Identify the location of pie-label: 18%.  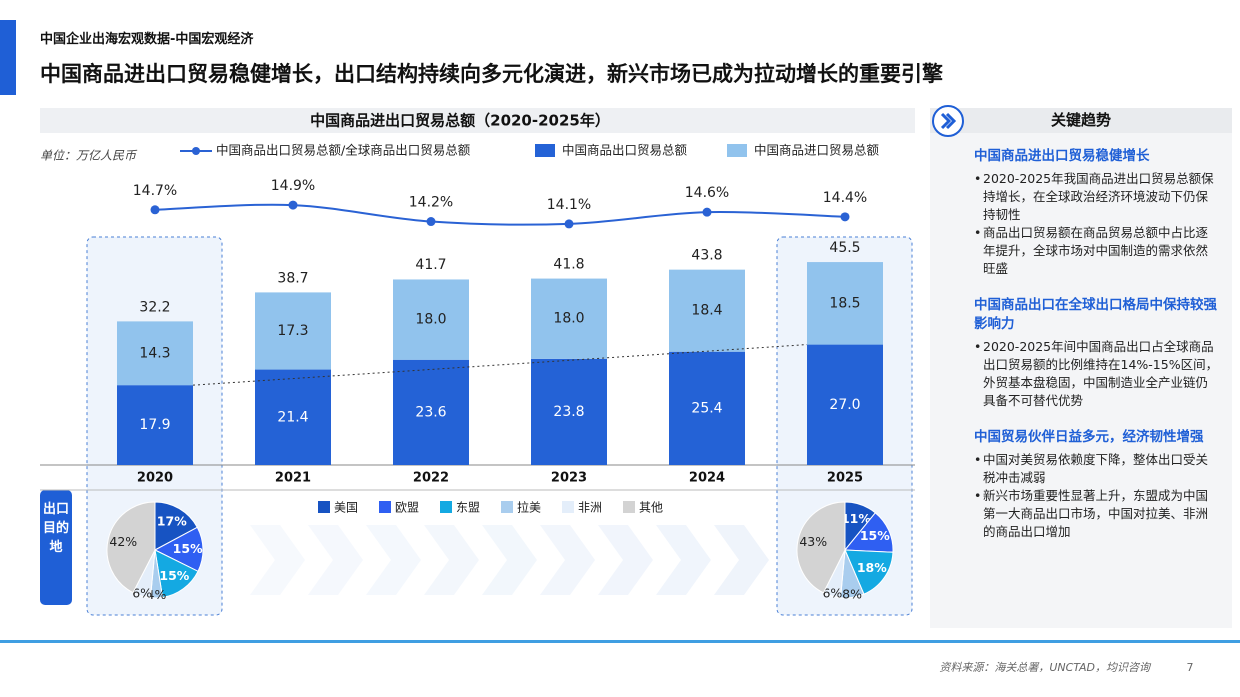
(872, 567).